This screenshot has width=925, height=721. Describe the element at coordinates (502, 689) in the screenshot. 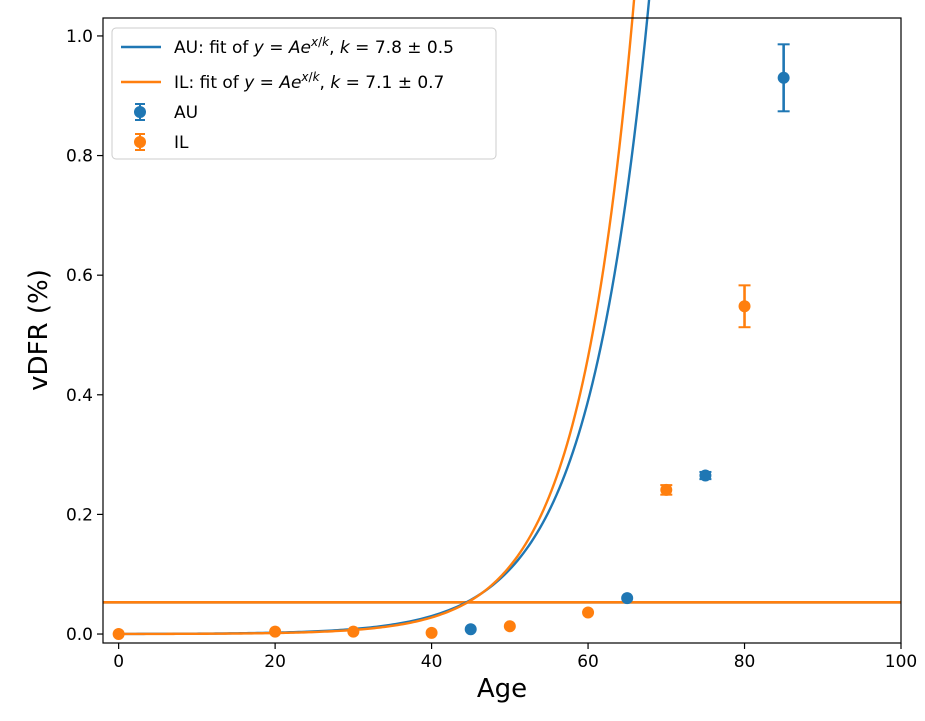

I see `x-axis-title: Age` at that location.